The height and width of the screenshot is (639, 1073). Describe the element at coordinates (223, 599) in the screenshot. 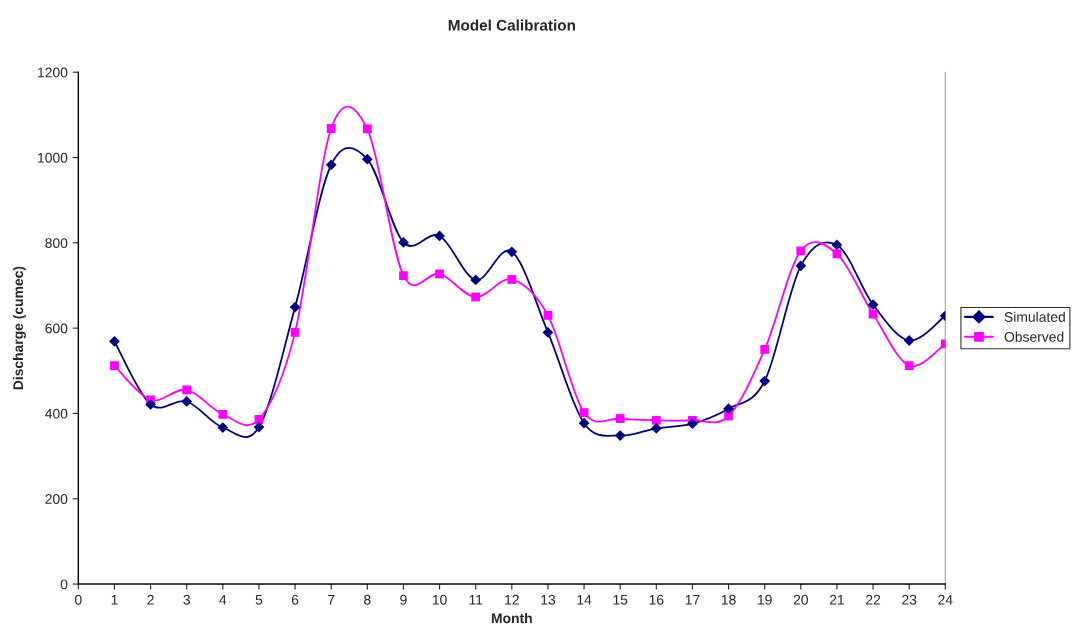

I see `x-tick-label: 4` at that location.